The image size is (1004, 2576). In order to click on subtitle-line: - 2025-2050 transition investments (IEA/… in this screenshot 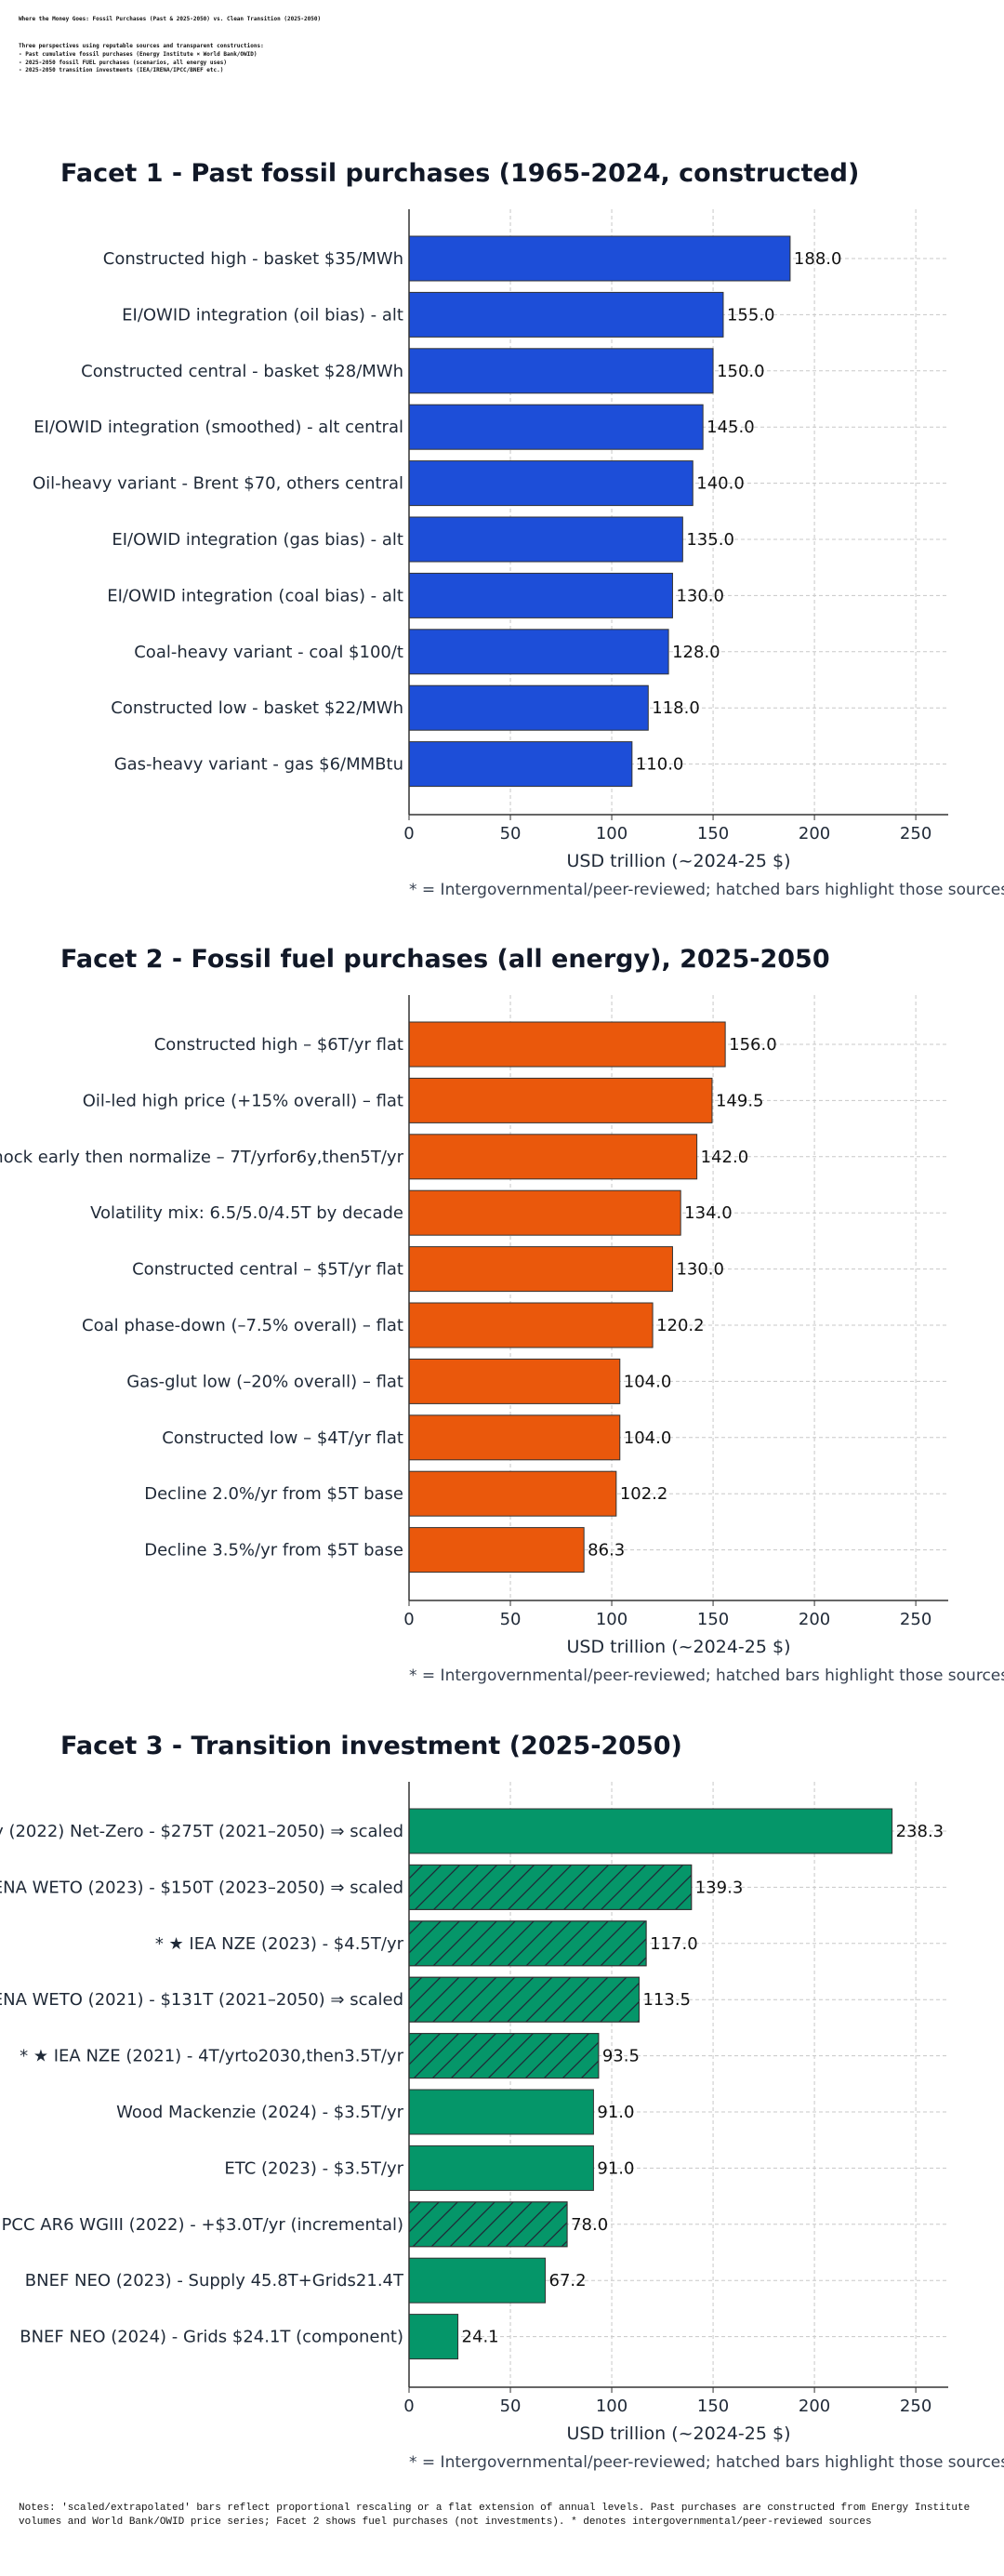, I will do `click(121, 70)`.